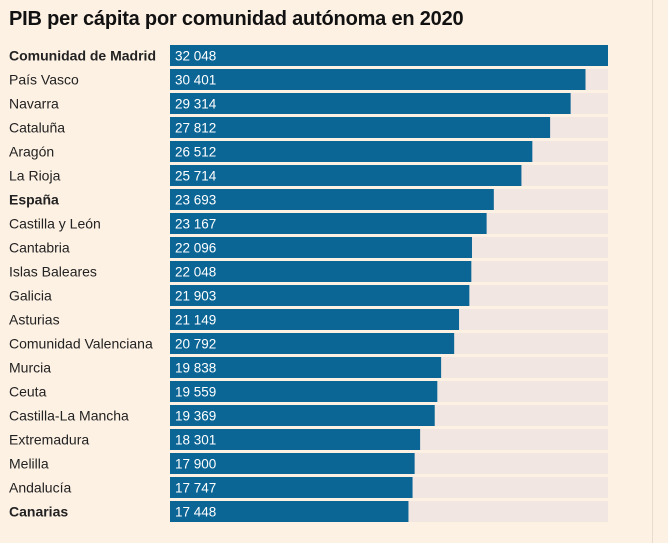 The width and height of the screenshot is (668, 543). What do you see at coordinates (30, 296) in the screenshot?
I see `category-label: Galicia` at bounding box center [30, 296].